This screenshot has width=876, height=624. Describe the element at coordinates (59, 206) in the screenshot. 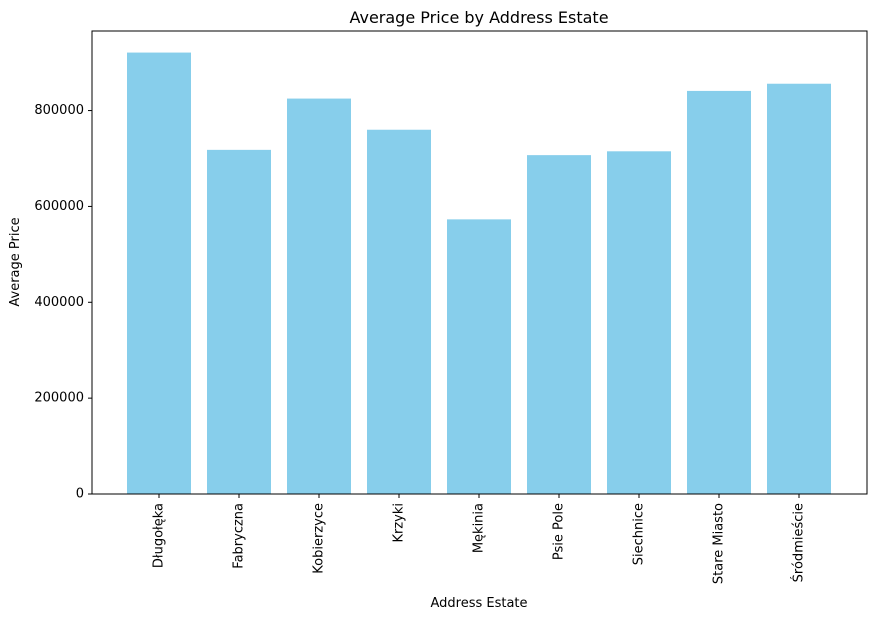

I see `y-tick-label: 600000` at that location.